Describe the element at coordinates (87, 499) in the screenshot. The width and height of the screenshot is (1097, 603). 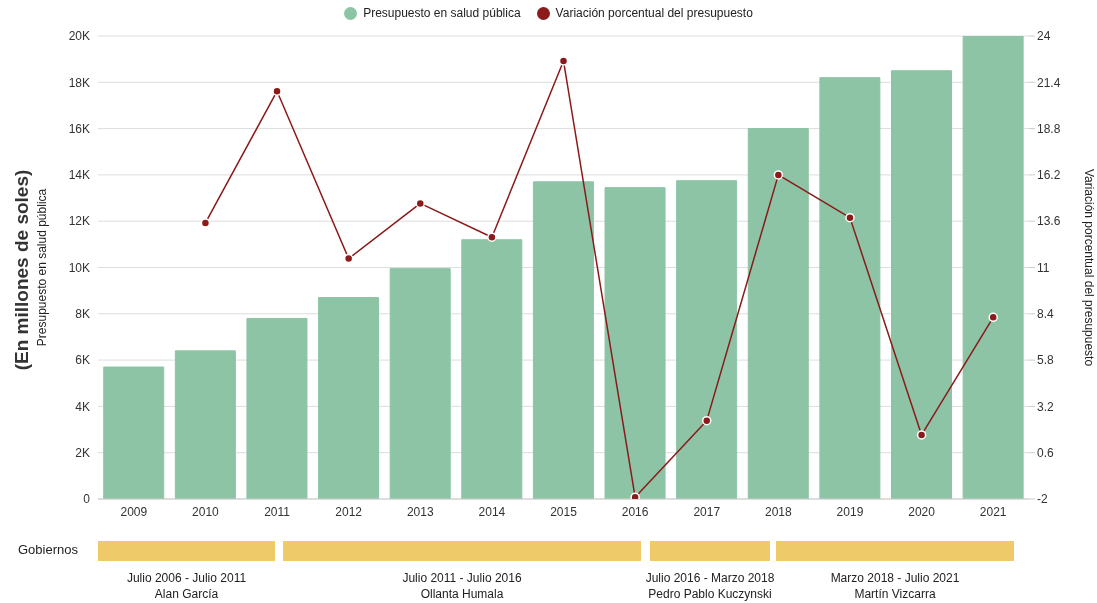
I see `y-tick-label: 0` at that location.